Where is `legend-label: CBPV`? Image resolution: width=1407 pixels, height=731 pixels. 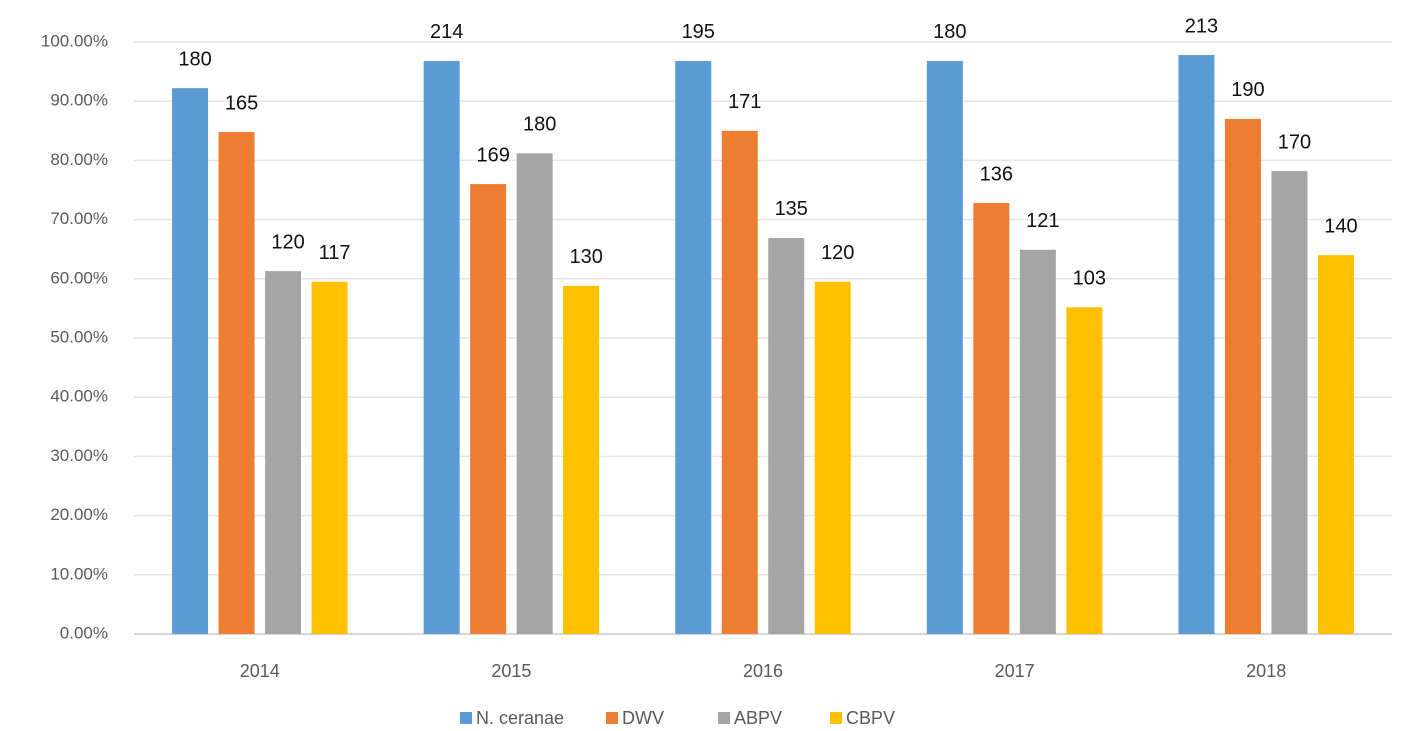 legend-label: CBPV is located at coordinates (870, 718).